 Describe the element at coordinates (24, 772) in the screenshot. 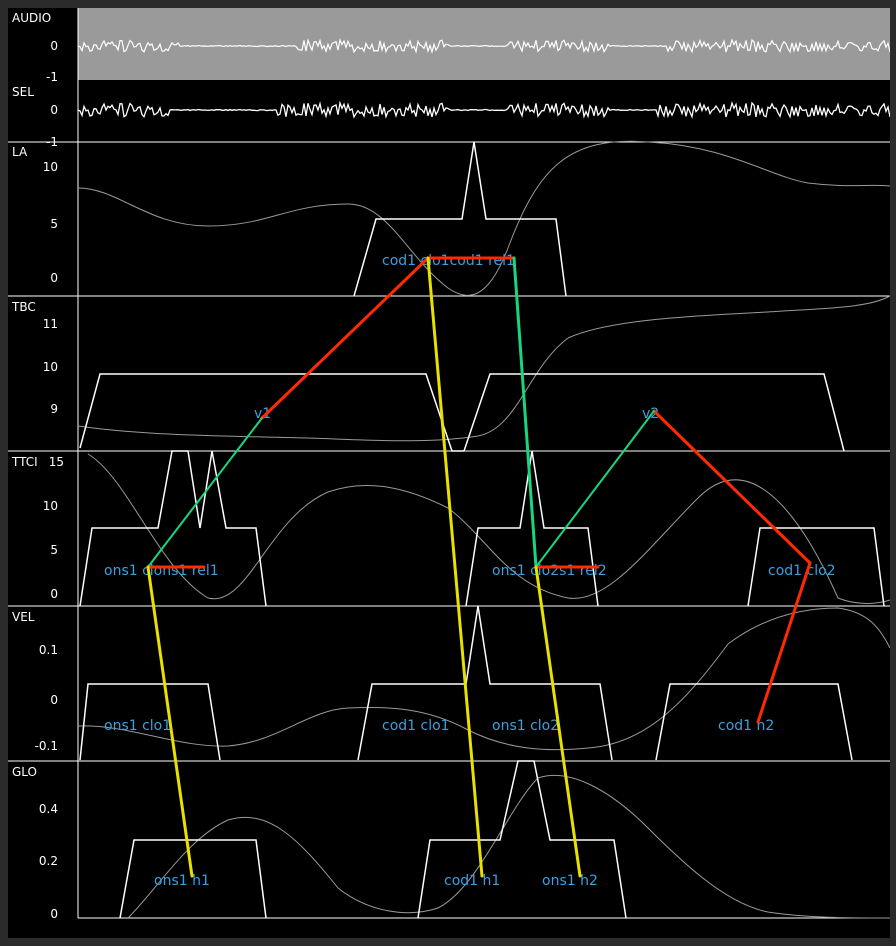

I see `track-label-glo: GLO` at that location.